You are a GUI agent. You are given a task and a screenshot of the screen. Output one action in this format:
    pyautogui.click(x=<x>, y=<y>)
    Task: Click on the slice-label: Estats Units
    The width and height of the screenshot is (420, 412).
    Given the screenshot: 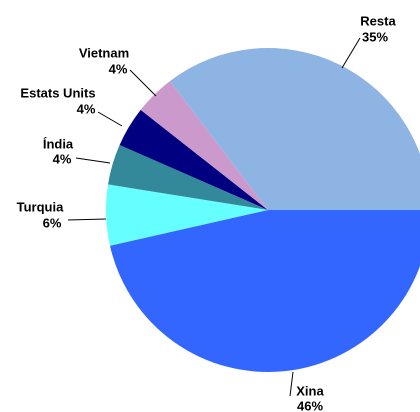 What is the action you would take?
    pyautogui.click(x=57, y=92)
    